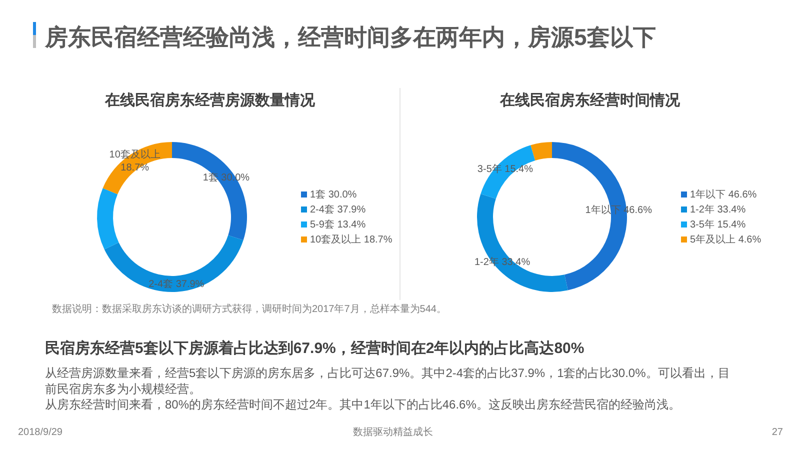  What do you see at coordinates (718, 209) in the screenshot?
I see `legend-label: 1-2年 33.4%` at bounding box center [718, 209].